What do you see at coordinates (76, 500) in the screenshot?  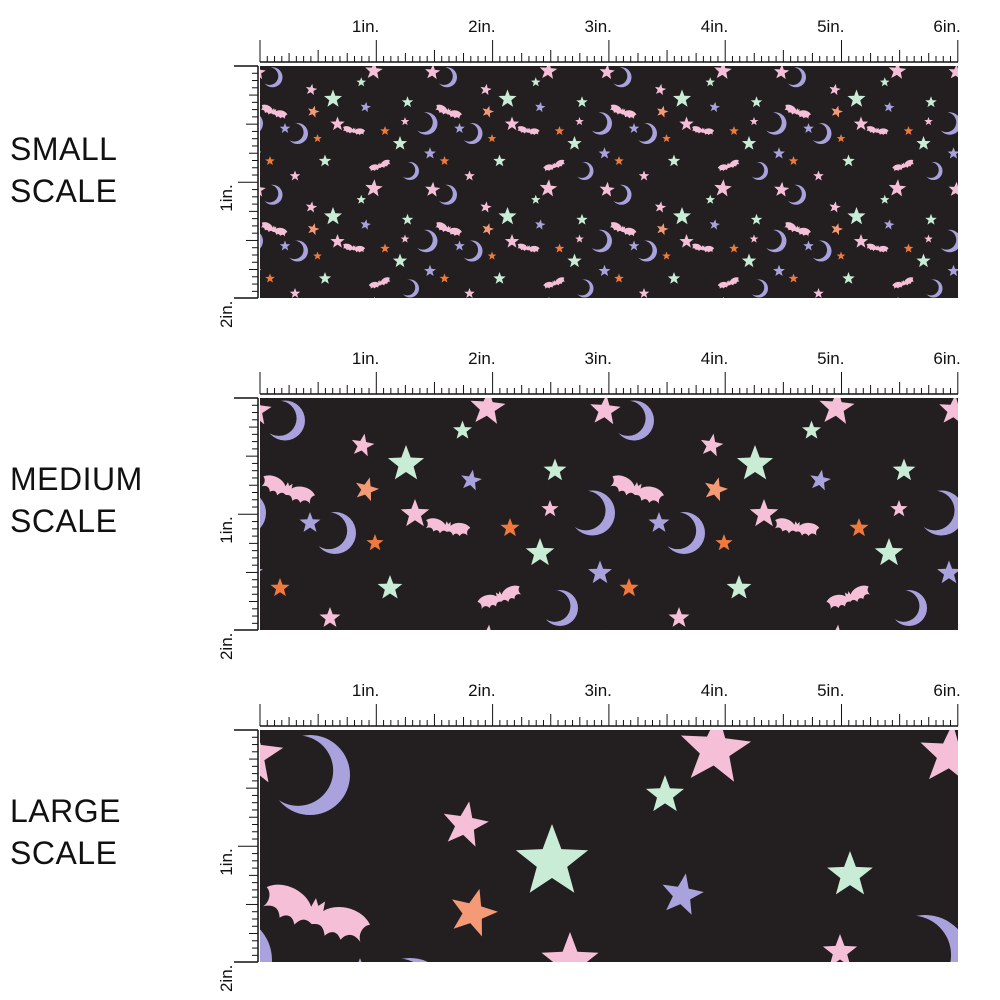 I see `medium-scale-label: MEDIUM SCALE` at bounding box center [76, 500].